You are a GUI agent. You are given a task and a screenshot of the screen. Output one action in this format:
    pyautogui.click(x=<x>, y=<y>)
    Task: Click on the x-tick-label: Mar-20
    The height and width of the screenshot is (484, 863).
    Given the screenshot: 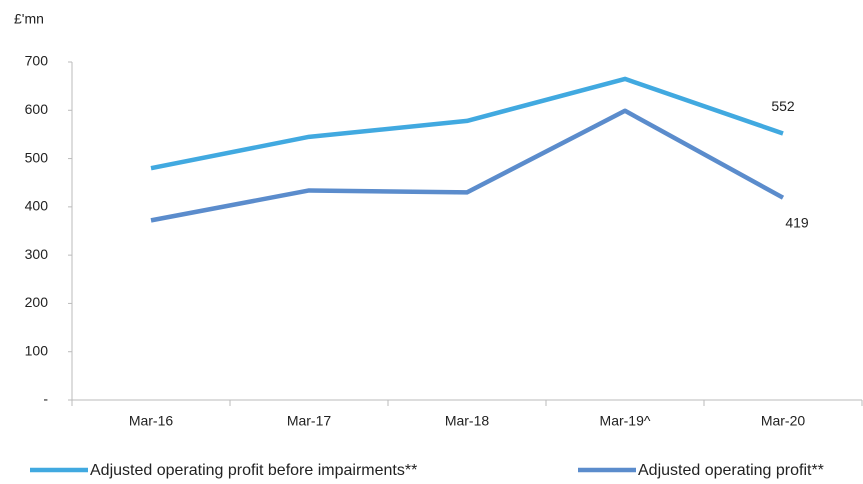 What is the action you would take?
    pyautogui.click(x=783, y=421)
    